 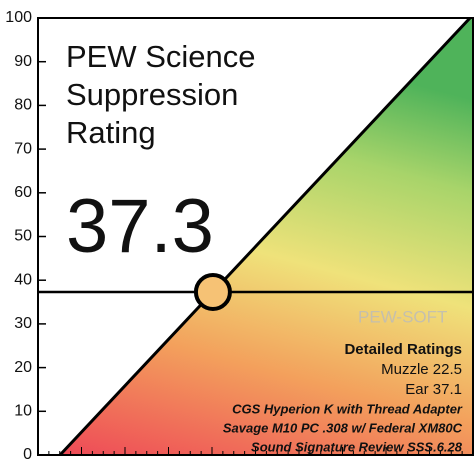 I want to click on y-tick-label: 90, so click(x=23, y=61).